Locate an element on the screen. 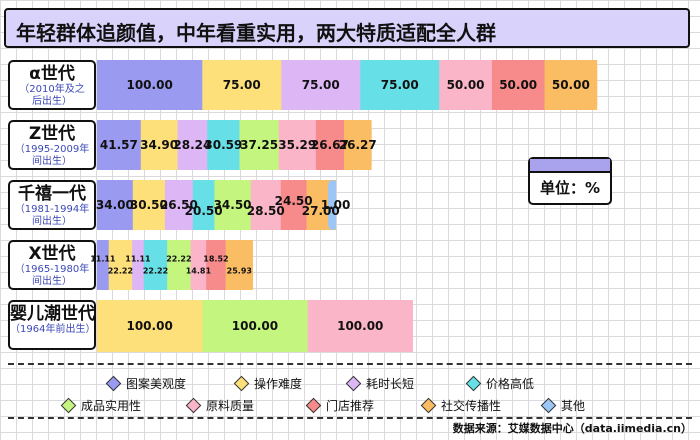  title-bar: 年轻群体追颜值，中年看重实用，两大特质适配全人群 is located at coordinates (347, 28).